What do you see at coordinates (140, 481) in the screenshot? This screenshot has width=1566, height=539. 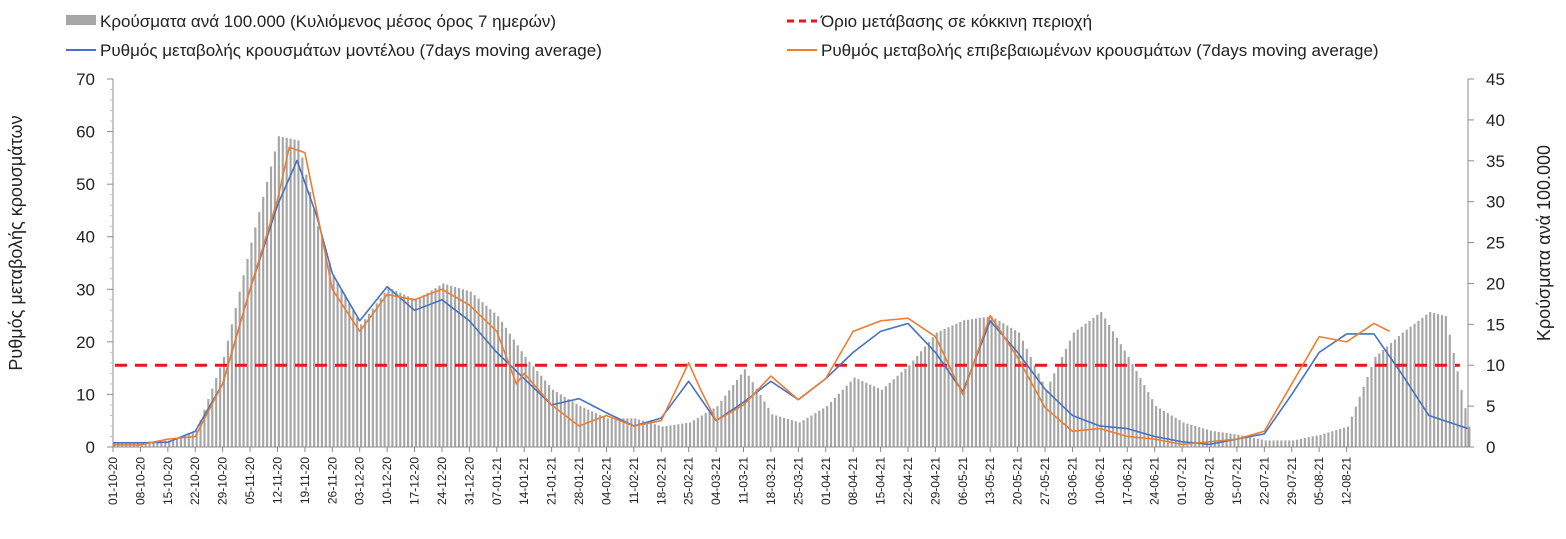 I see `x-tick-label: 08-10-20` at bounding box center [140, 481].